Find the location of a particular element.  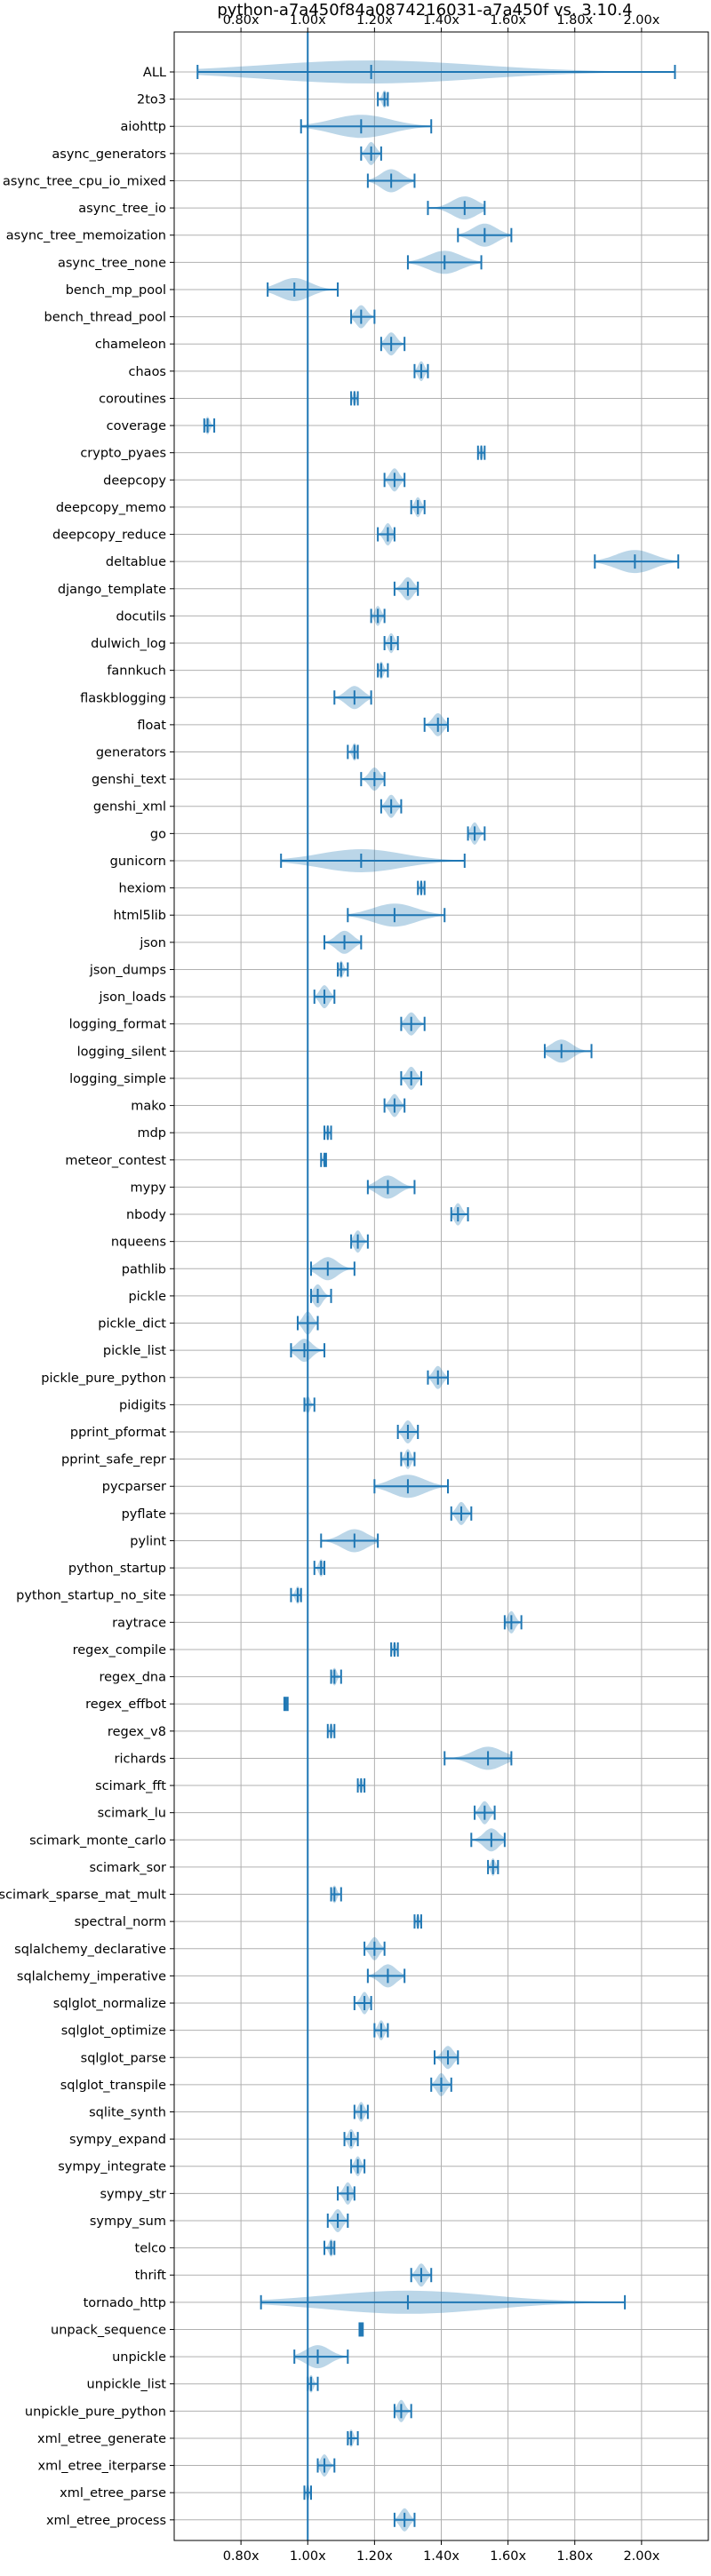

y-tick-label: regex_dna is located at coordinates (132, 1678).